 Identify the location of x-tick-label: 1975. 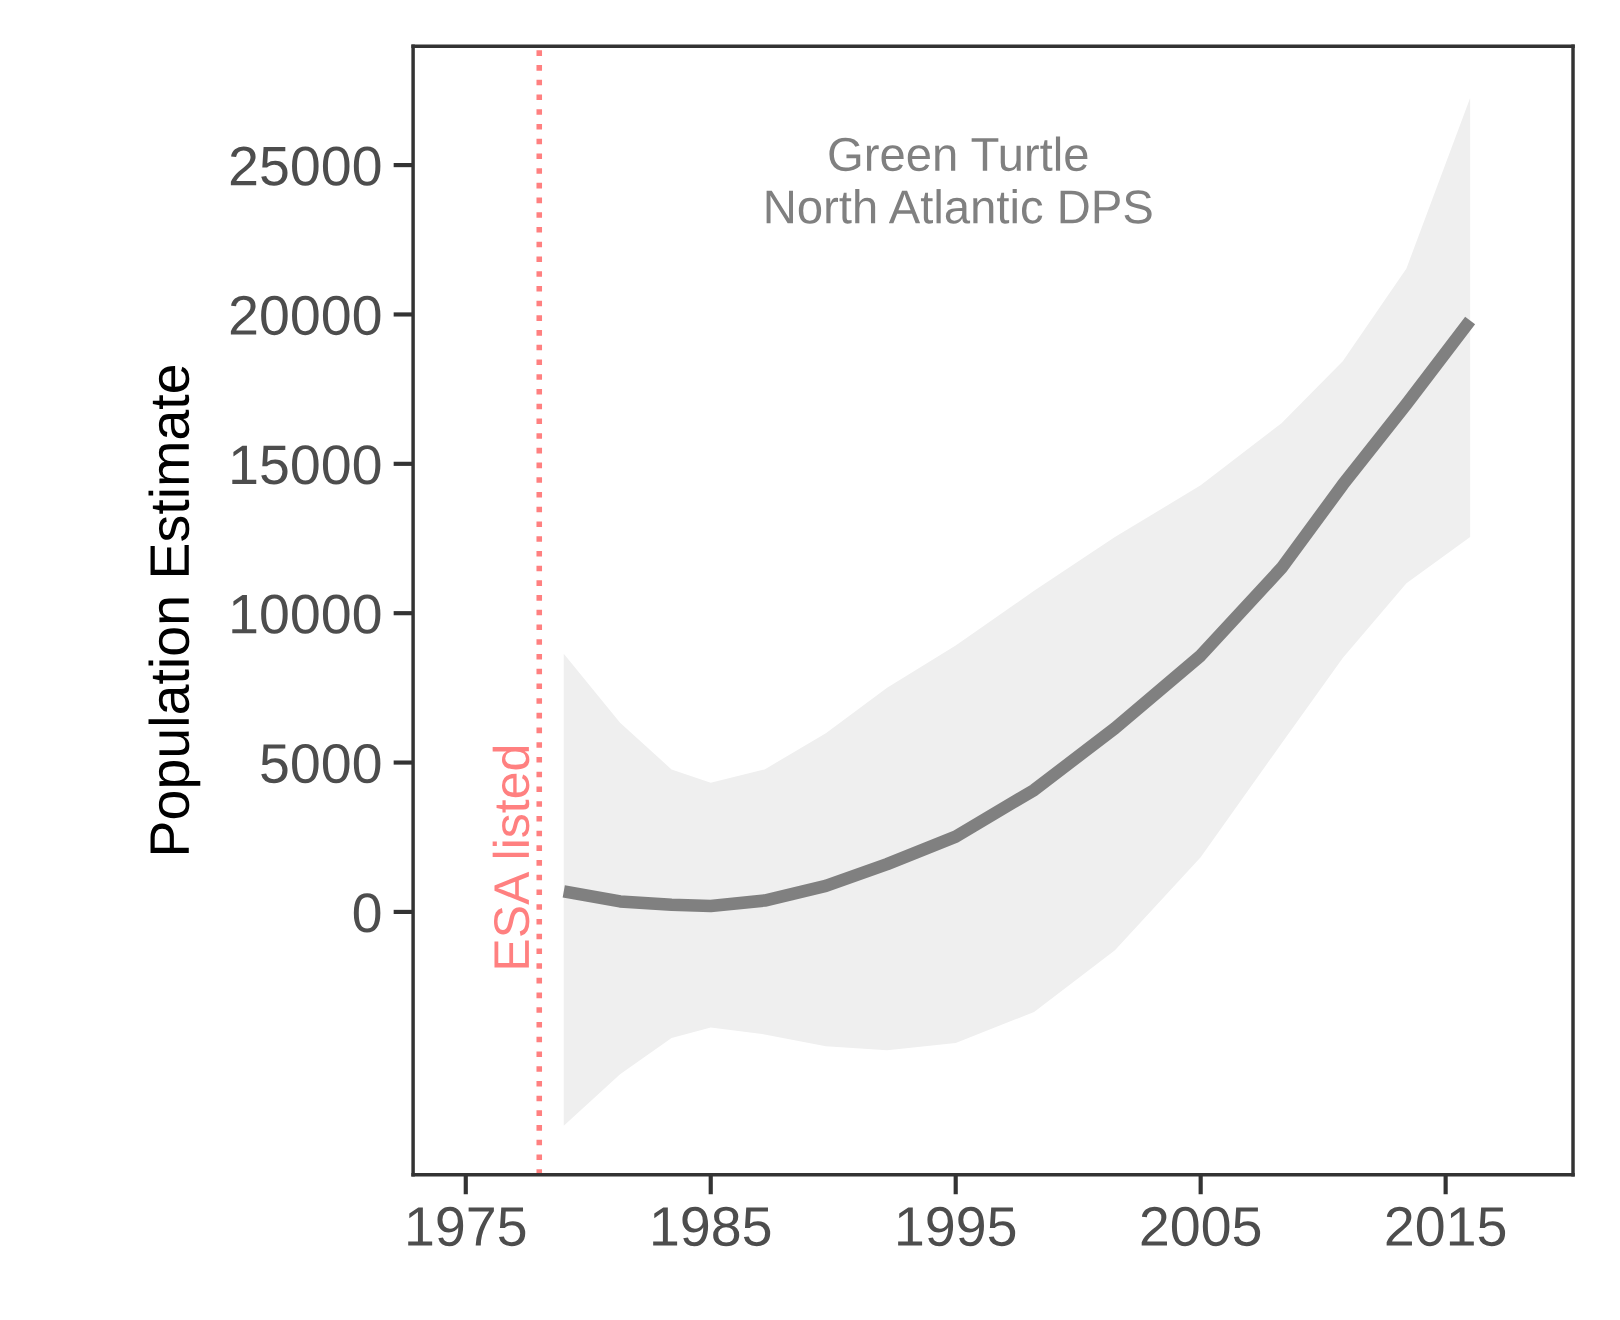
(467, 1226).